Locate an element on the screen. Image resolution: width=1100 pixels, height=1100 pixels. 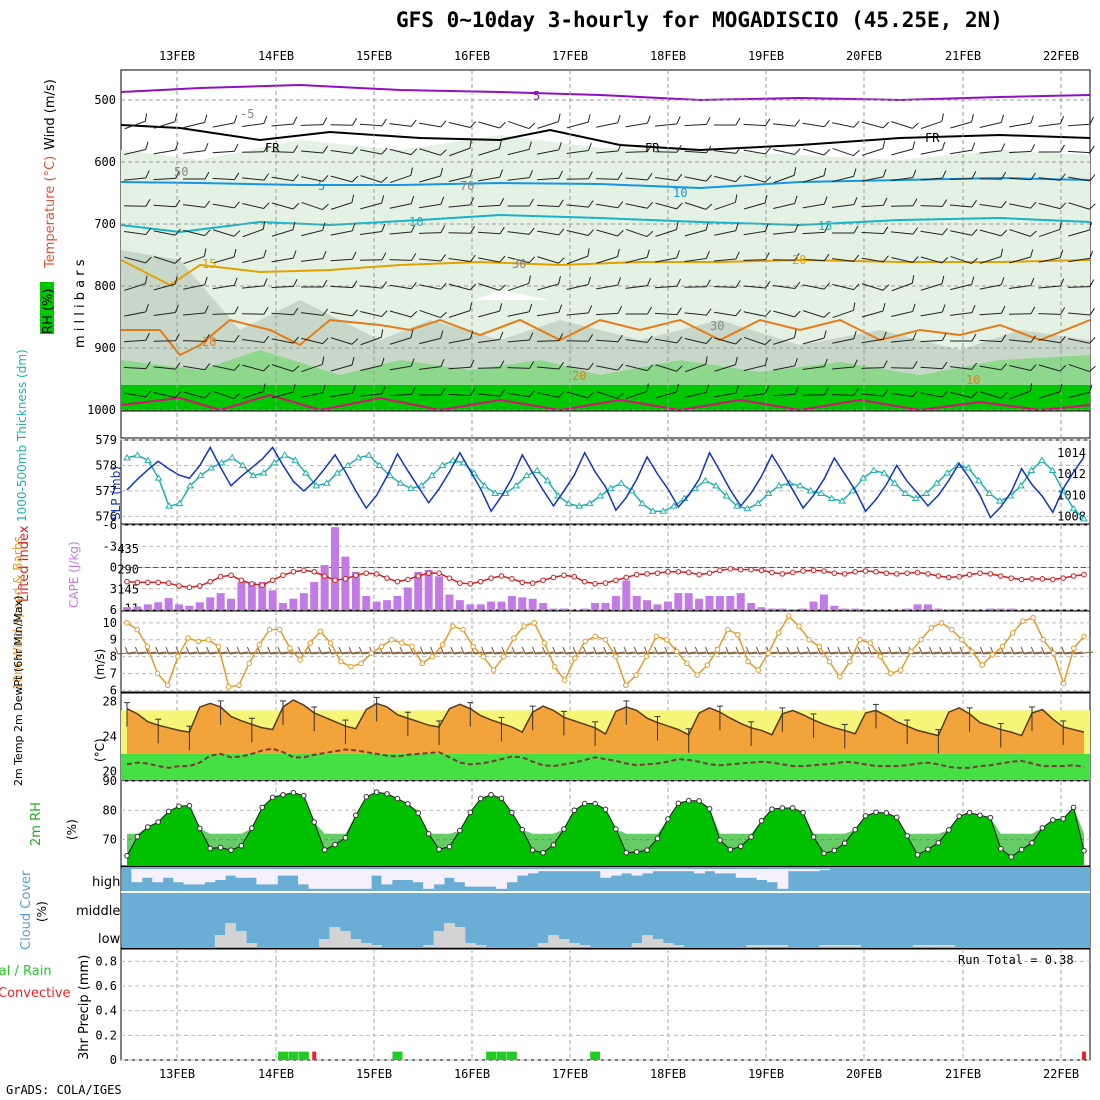
precip-total-bar is located at coordinates (501, 1055).